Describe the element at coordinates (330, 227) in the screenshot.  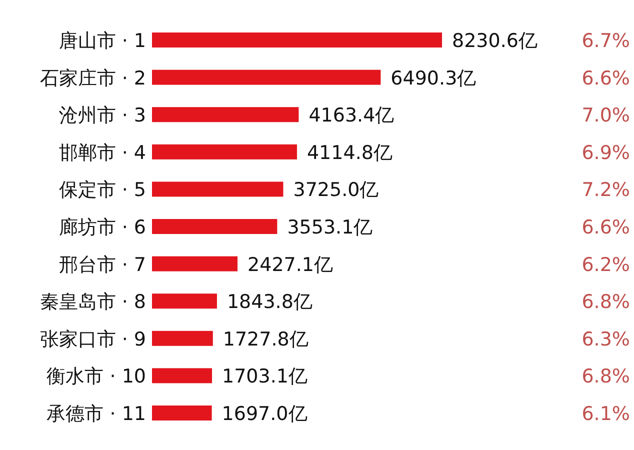
I see `data-label: 3553.1亿` at that location.